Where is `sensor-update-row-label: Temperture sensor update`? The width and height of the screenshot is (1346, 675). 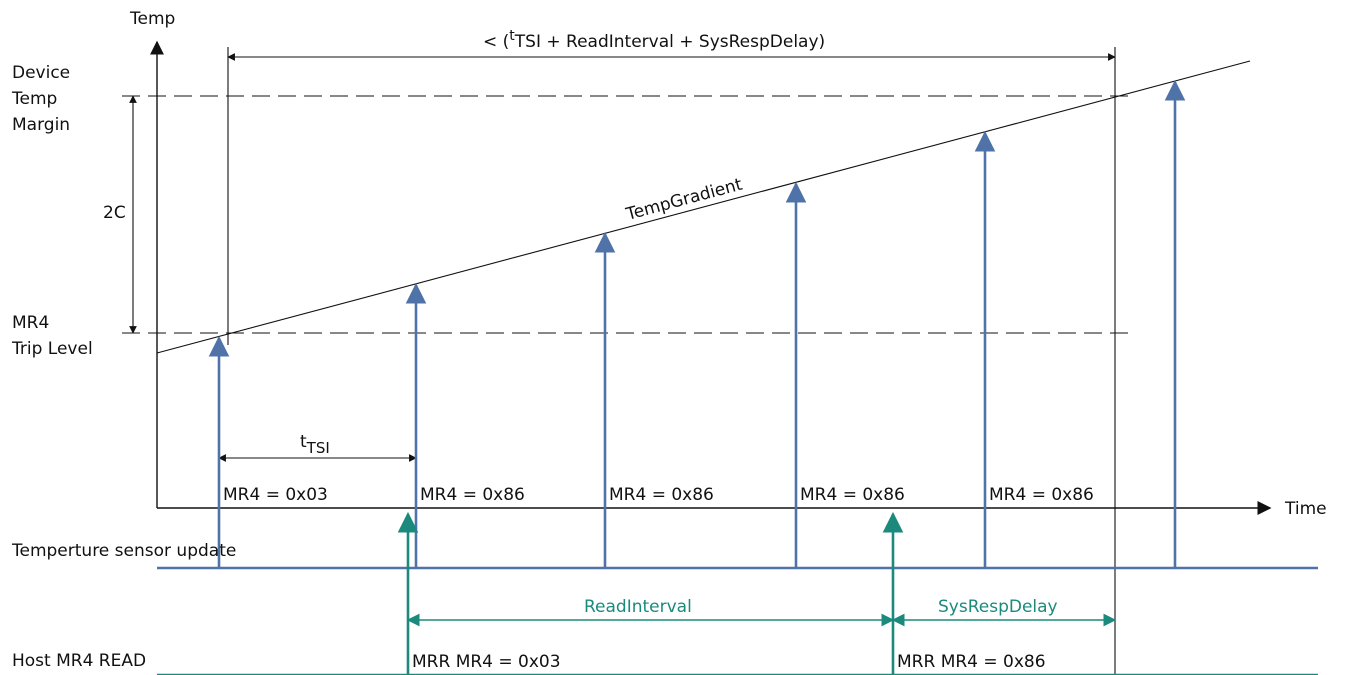 sensor-update-row-label: Temperture sensor update is located at coordinates (123, 551).